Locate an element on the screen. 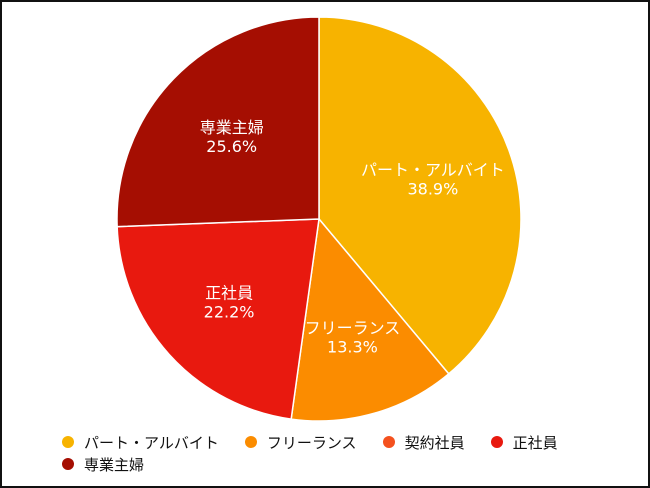  slice-value-label: 13.3% is located at coordinates (352, 346).